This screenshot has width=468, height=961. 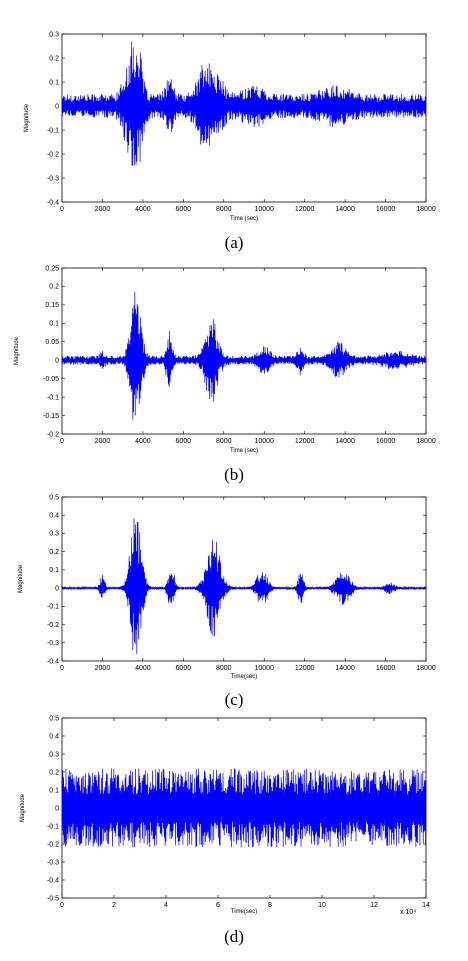 What do you see at coordinates (27, 117) in the screenshot?
I see `panel-a-ylabel: Magnitude` at bounding box center [27, 117].